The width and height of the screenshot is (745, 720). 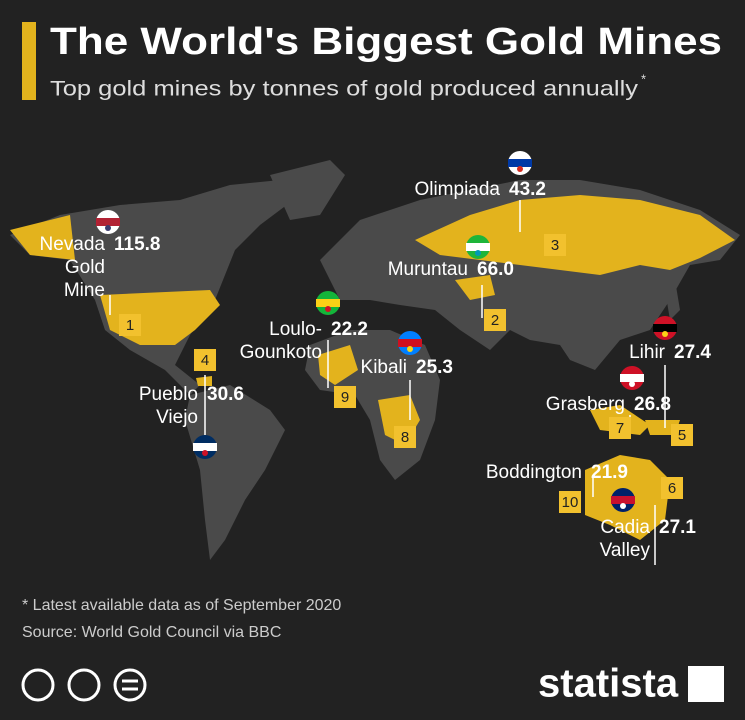 What do you see at coordinates (235, 472) in the screenshot?
I see `south-america` at bounding box center [235, 472].